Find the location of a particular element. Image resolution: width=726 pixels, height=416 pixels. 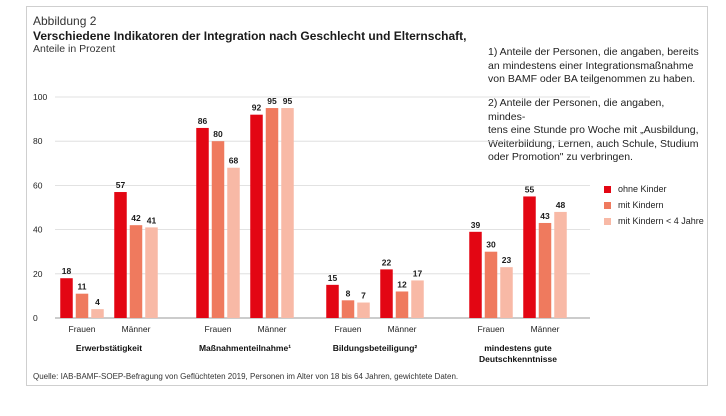

category-label: Deutschkenntnisse is located at coordinates (518, 359).